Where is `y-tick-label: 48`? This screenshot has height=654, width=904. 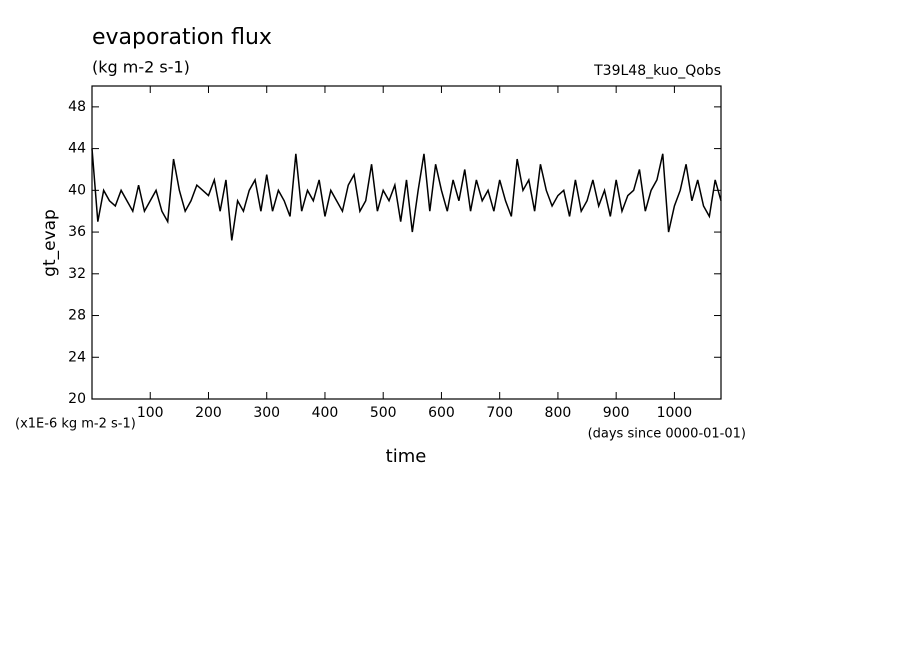
y-tick-label: 48 is located at coordinates (77, 107).